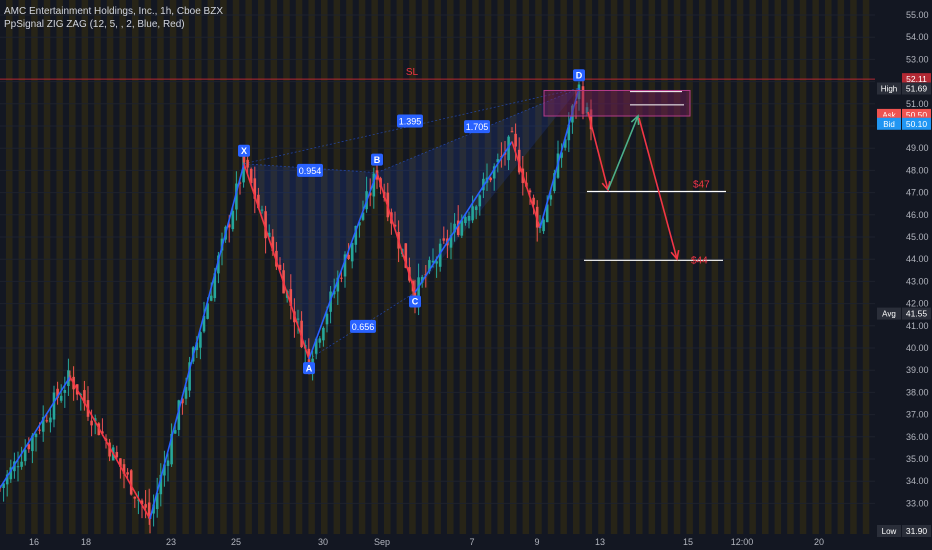 This screenshot has height=550, width=932. I want to click on price-tag-value: 41.55, so click(917, 314).